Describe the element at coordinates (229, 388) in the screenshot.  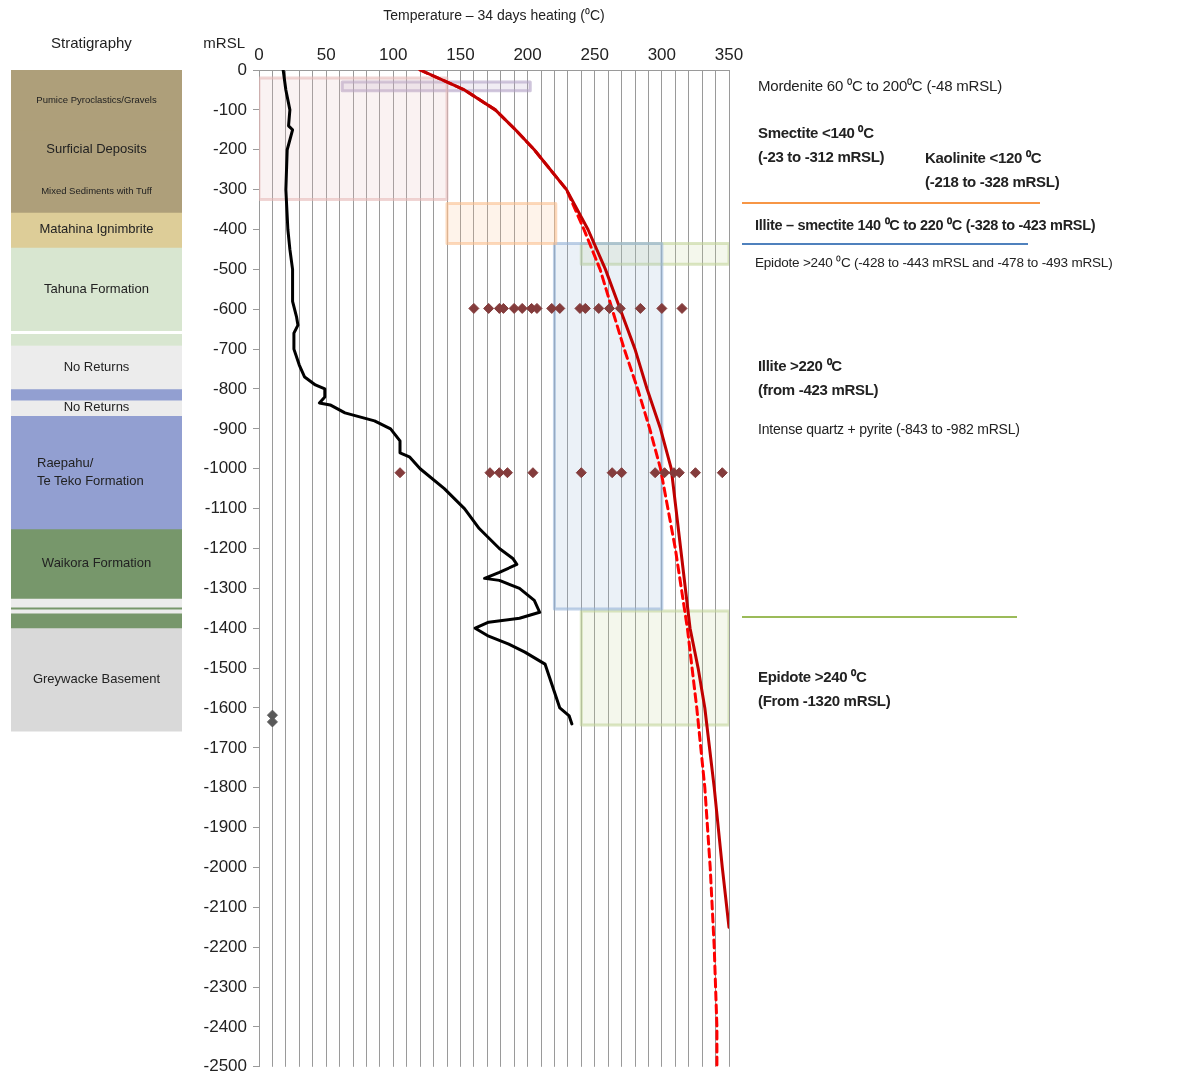
I see `y-tick-label: -800` at that location.